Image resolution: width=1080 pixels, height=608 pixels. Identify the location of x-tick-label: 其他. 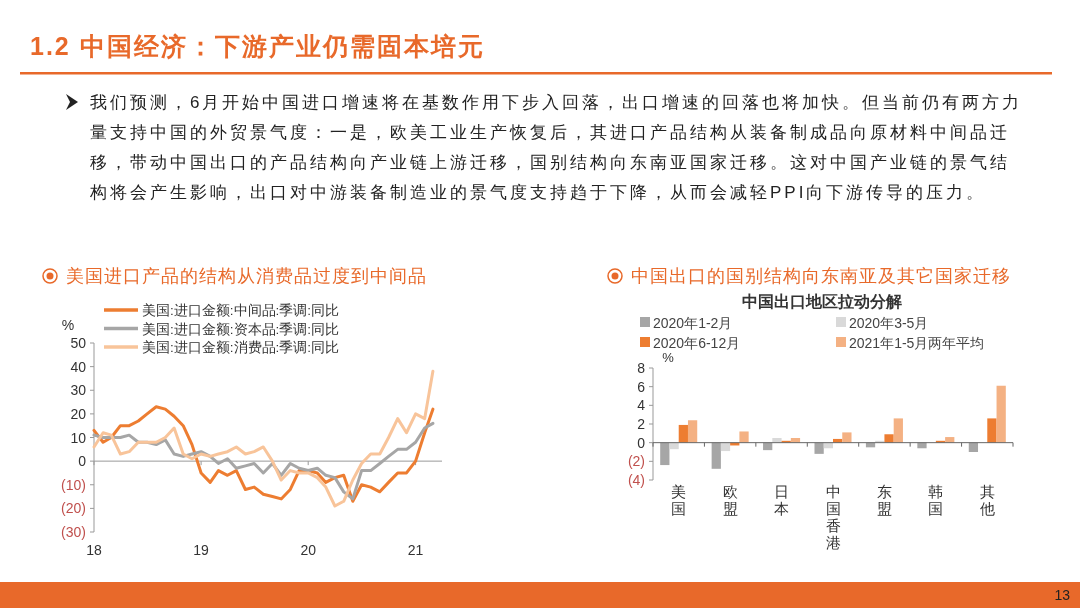
(987, 500).